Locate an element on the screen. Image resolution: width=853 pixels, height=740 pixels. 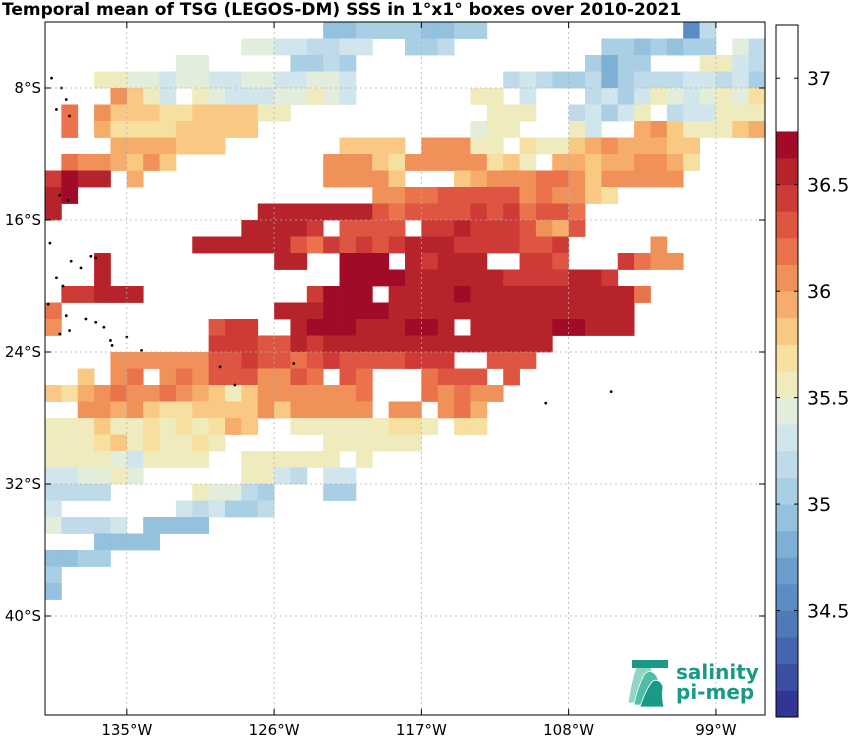
colorbar-tick-label: 35 is located at coordinates (819, 505).